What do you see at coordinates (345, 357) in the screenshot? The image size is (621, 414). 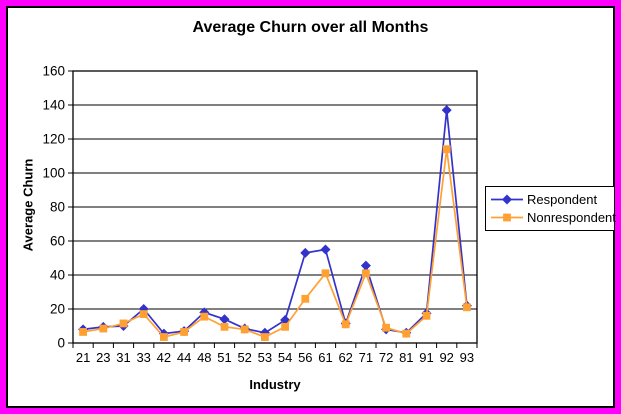 I see `x-tick-label: 62` at bounding box center [345, 357].